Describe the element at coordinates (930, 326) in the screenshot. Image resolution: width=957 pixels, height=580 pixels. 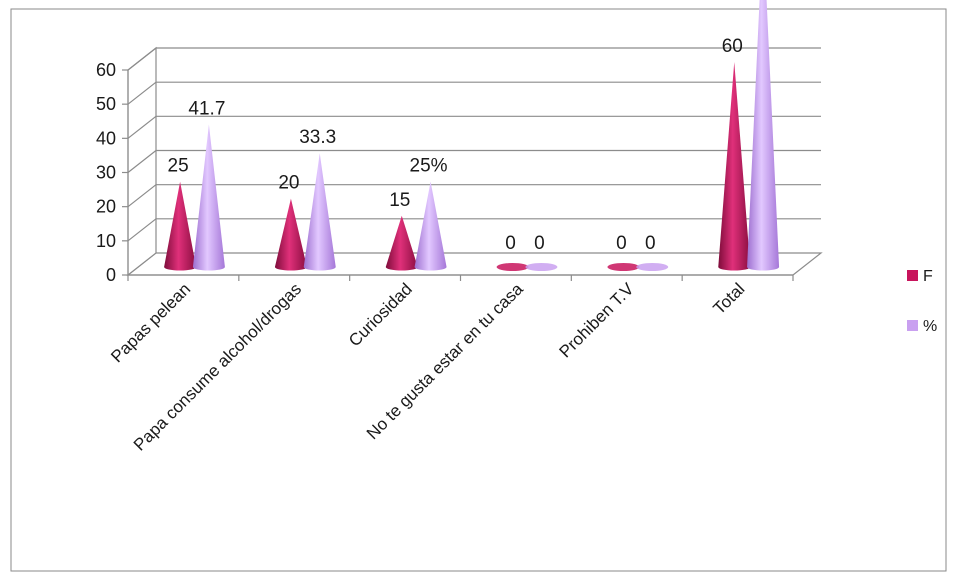
I see `legend-label: %` at that location.